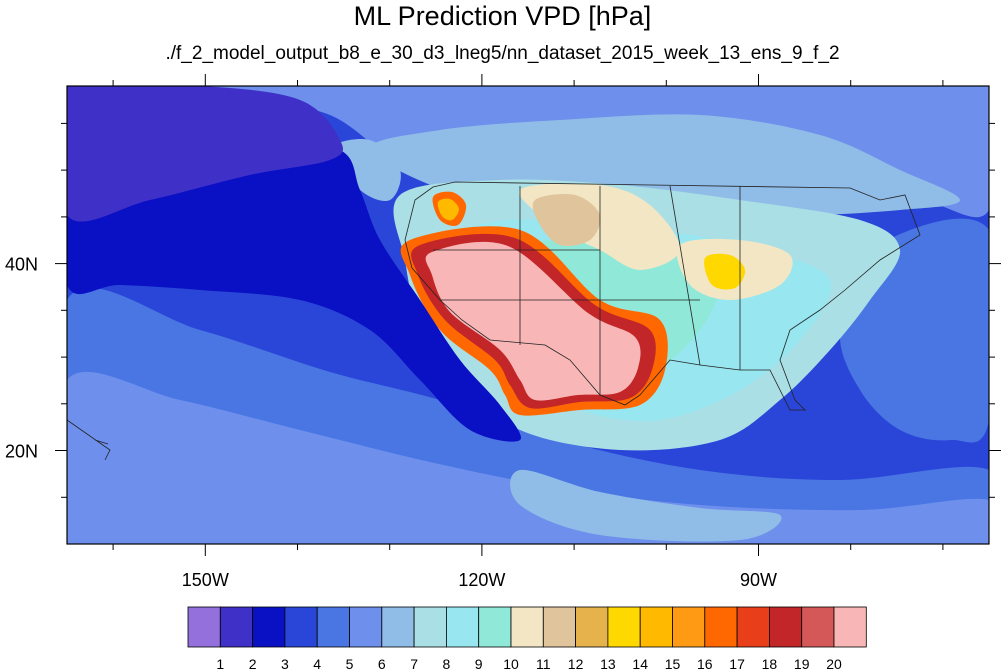 This screenshot has width=1005, height=672. What do you see at coordinates (608, 664) in the screenshot?
I see `colorbar-label: 13` at bounding box center [608, 664].